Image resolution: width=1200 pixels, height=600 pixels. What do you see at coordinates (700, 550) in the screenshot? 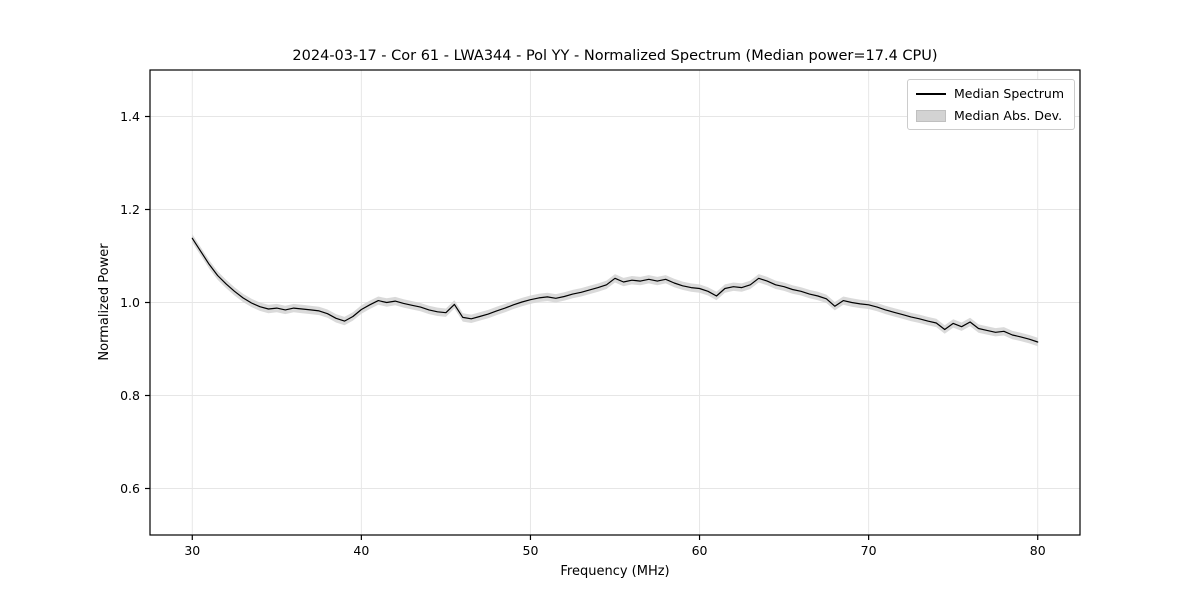
I see `x-tick-label: 60` at bounding box center [700, 550].